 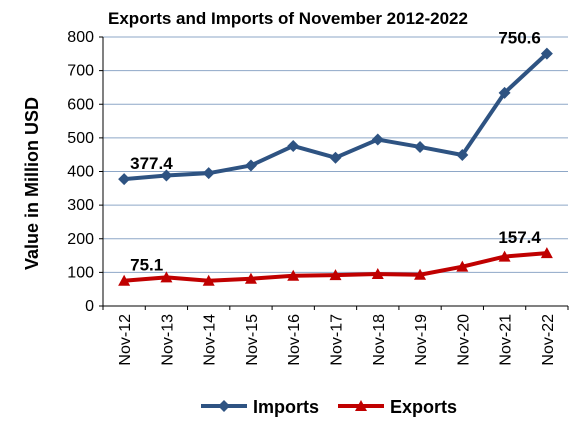 What do you see at coordinates (80, 138) in the screenshot?
I see `y-tick-label: 500` at bounding box center [80, 138].